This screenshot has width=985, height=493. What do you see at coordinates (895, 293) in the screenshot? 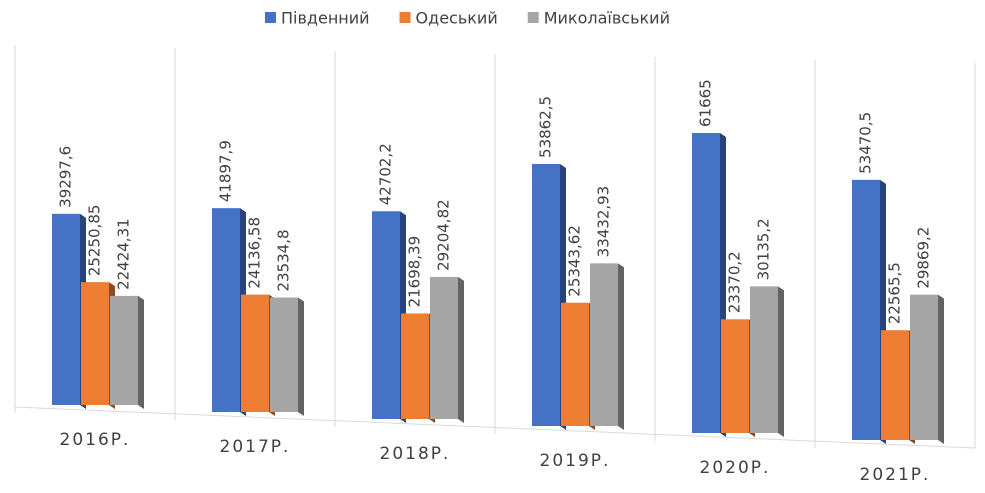
I see `data-label: 22565,5` at bounding box center [895, 293].